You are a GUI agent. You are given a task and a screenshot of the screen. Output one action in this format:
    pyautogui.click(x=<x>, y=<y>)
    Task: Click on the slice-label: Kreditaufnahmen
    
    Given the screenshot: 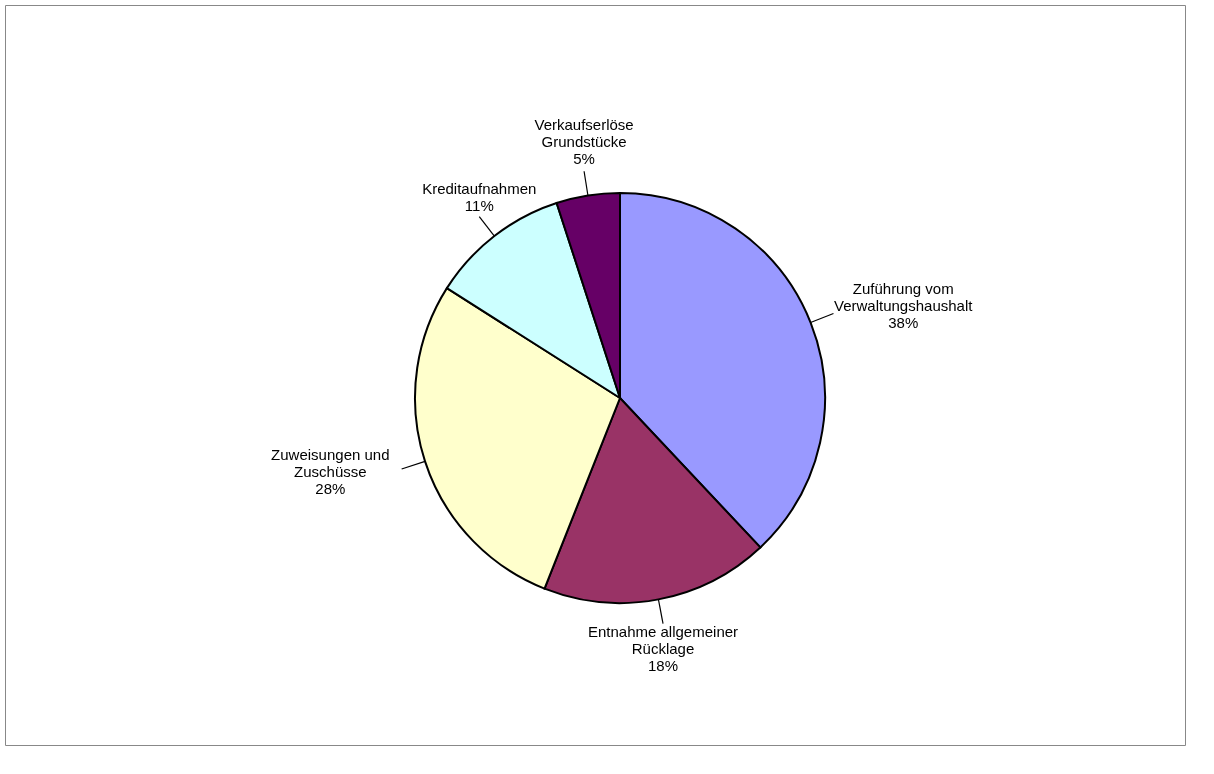 What is the action you would take?
    pyautogui.click(x=479, y=188)
    